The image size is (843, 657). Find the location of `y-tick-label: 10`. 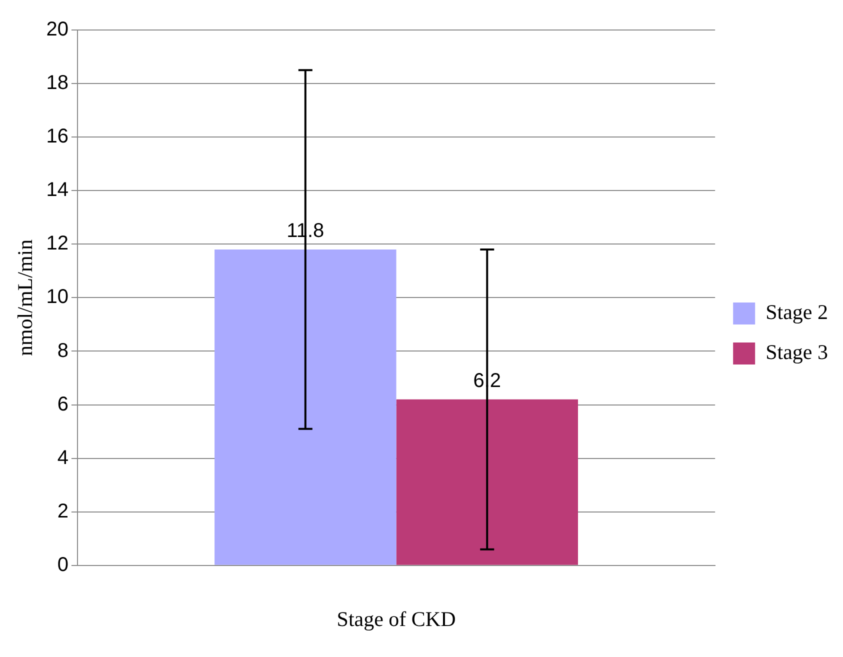

y-tick-label: 10 is located at coordinates (57, 297).